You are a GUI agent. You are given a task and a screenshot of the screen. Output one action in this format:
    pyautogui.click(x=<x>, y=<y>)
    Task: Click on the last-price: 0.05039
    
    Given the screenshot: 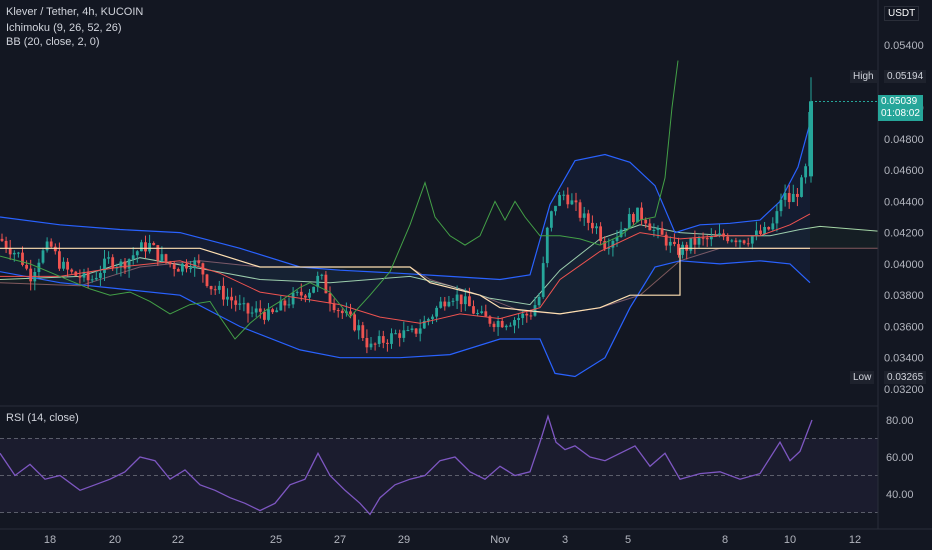 What is the action you would take?
    pyautogui.click(x=899, y=101)
    